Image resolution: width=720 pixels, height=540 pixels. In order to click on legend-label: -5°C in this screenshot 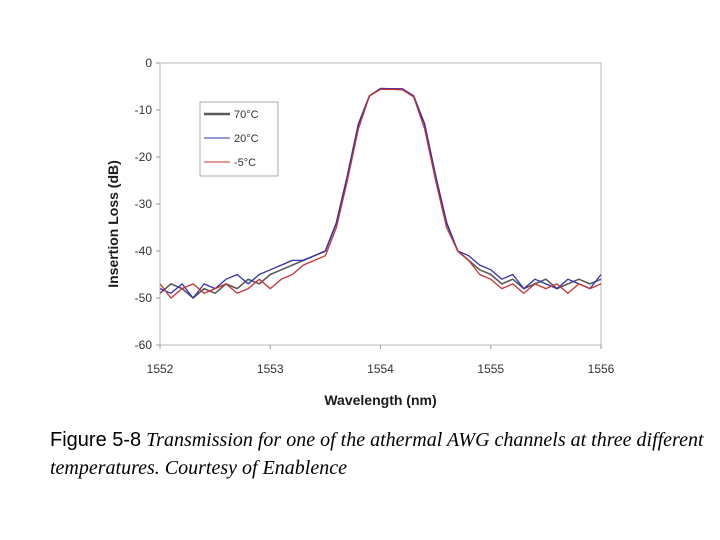, I will do `click(245, 163)`.